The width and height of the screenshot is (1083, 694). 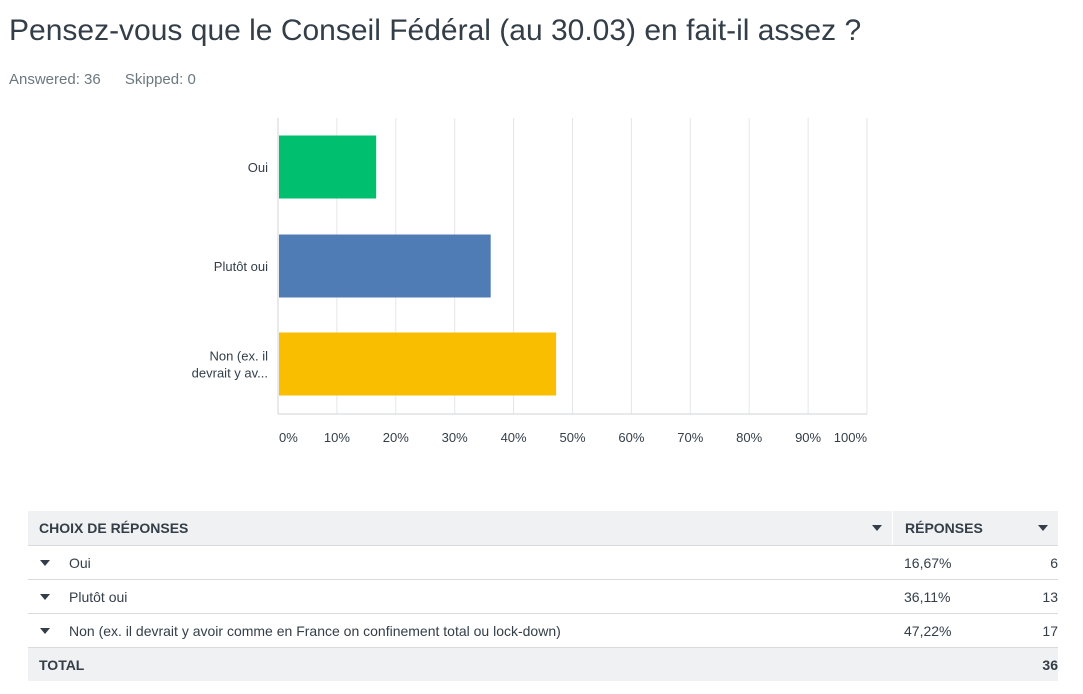 I want to click on table-row: Oui 16,67% 6, so click(x=543, y=563).